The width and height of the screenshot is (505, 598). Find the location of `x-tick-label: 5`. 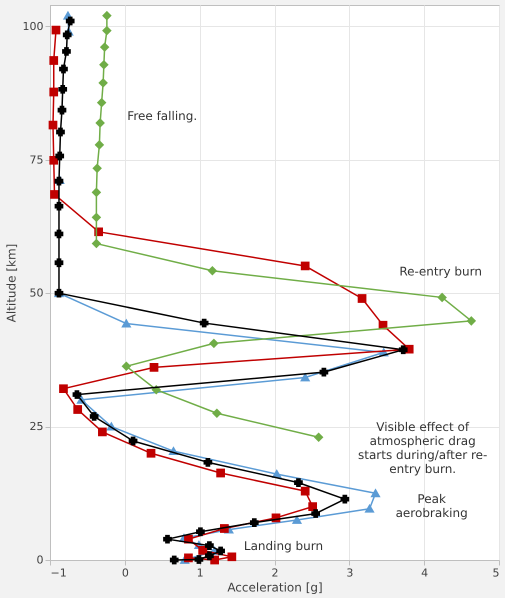

x-tick-label: 5 is located at coordinates (496, 573).